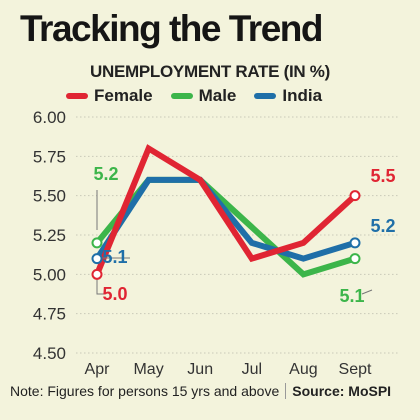 Image resolution: width=420 pixels, height=420 pixels. I want to click on x-tick-label: Jul, so click(252, 369).